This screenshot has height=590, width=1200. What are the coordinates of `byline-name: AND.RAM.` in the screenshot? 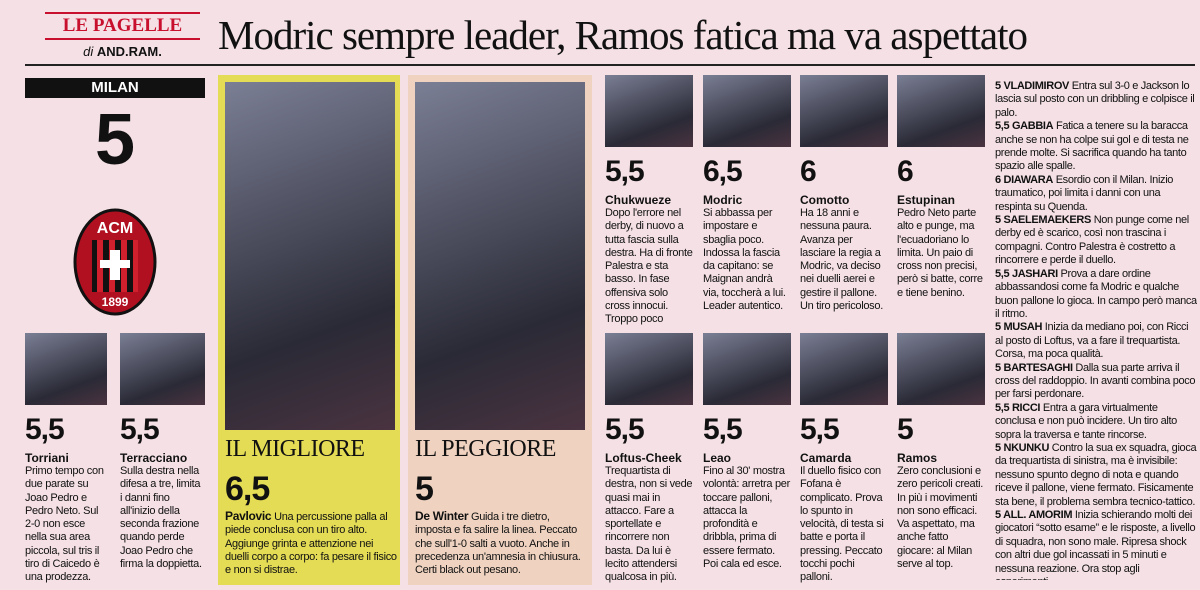 It's located at (129, 51).